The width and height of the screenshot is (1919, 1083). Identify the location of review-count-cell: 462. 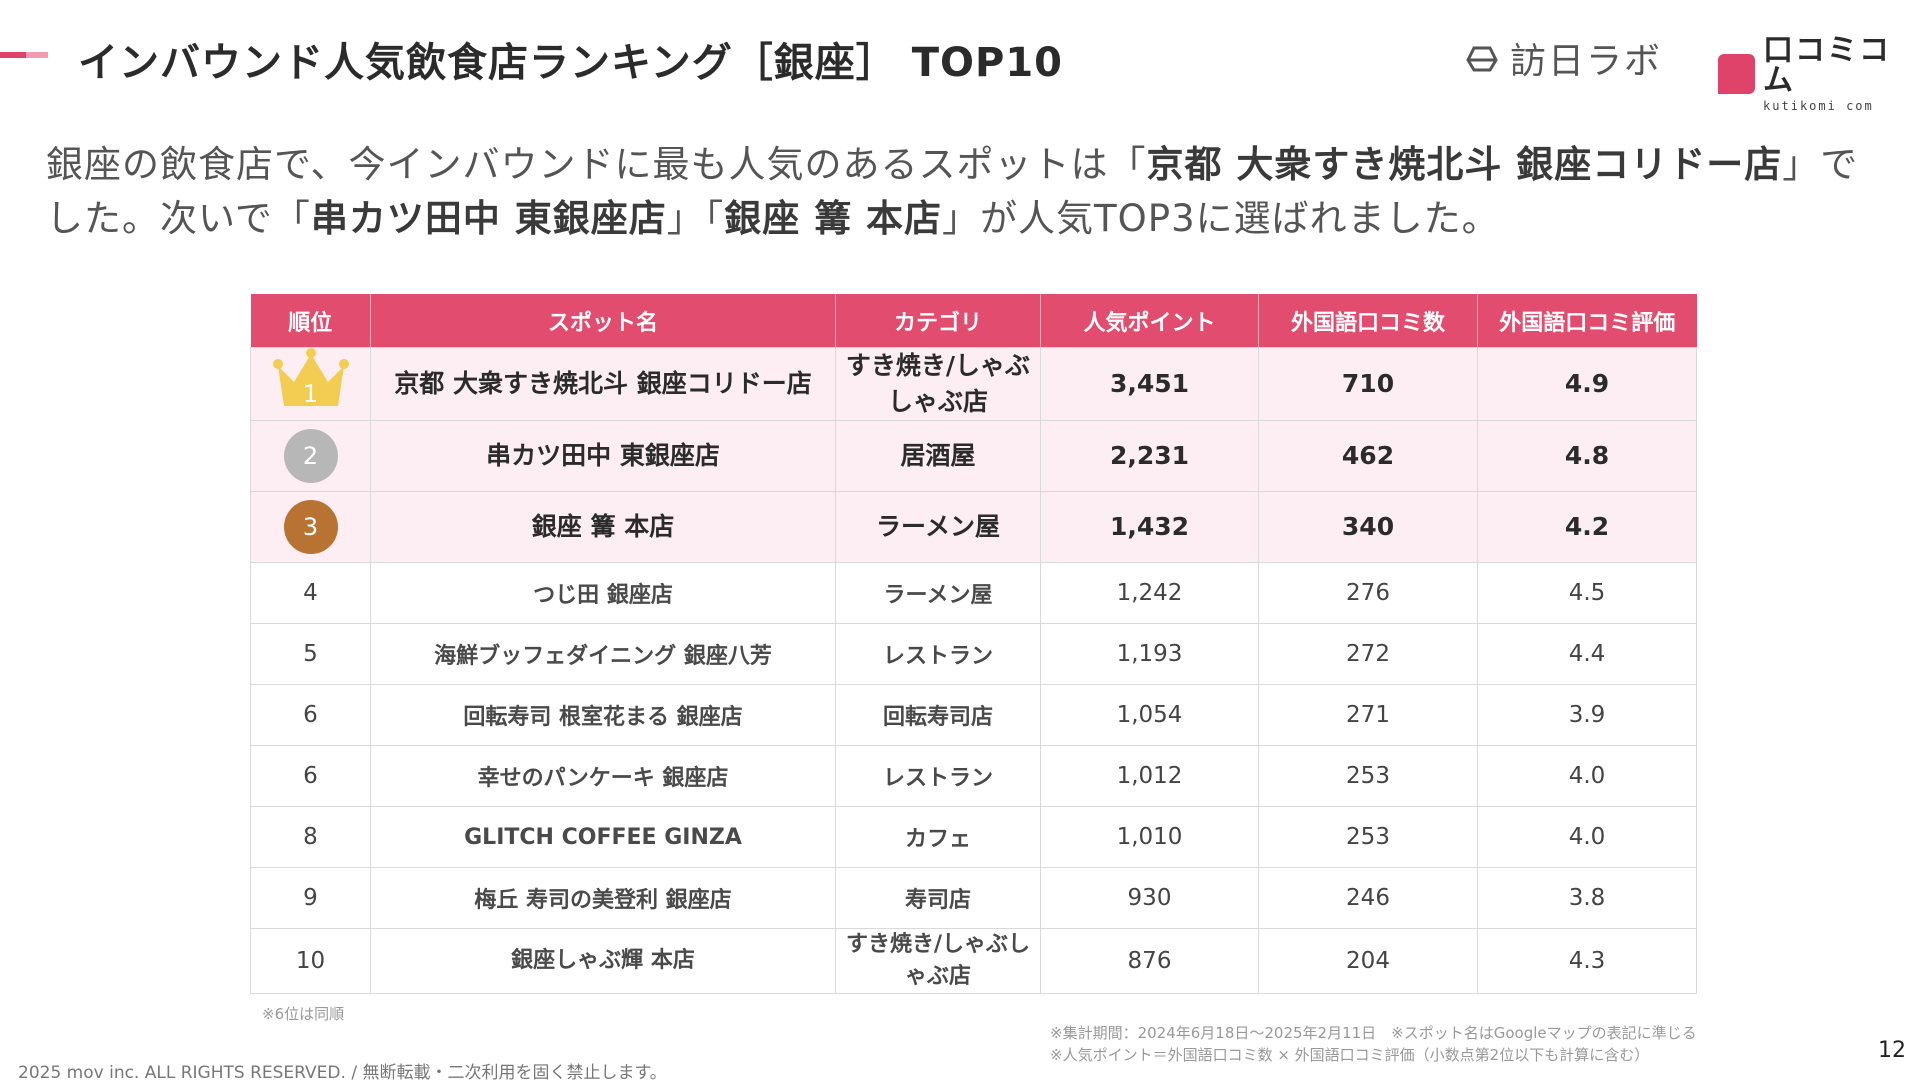
(1368, 456).